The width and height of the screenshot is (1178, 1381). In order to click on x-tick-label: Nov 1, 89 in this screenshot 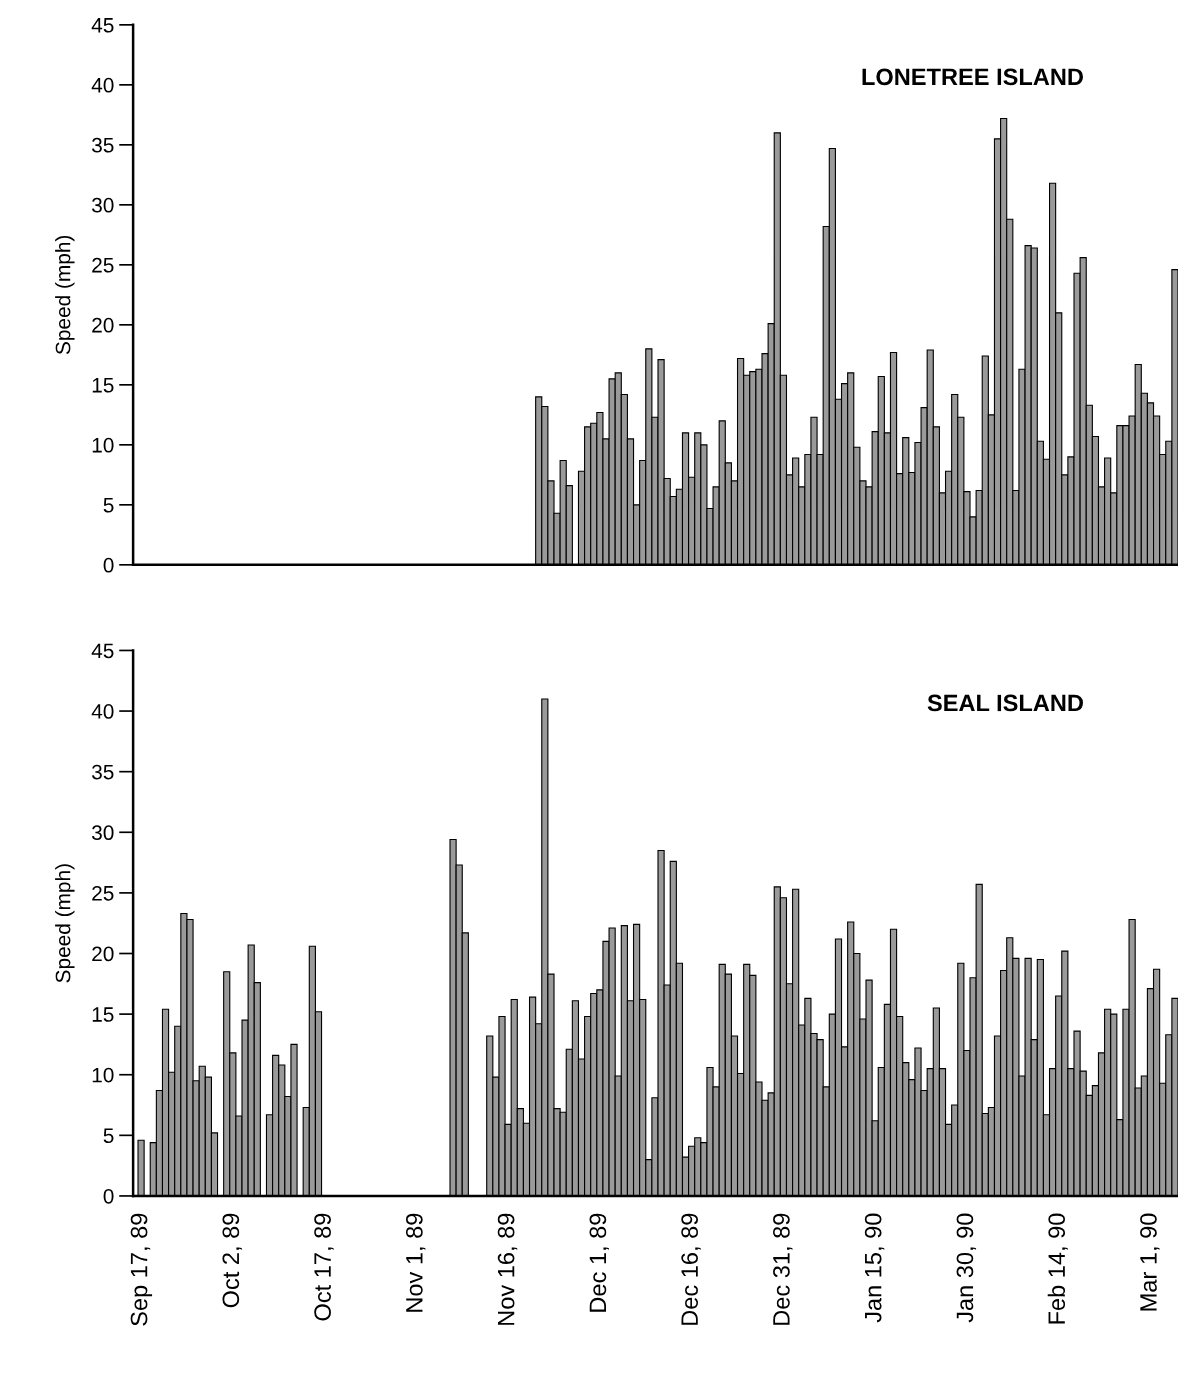, I will do `click(415, 1262)`.